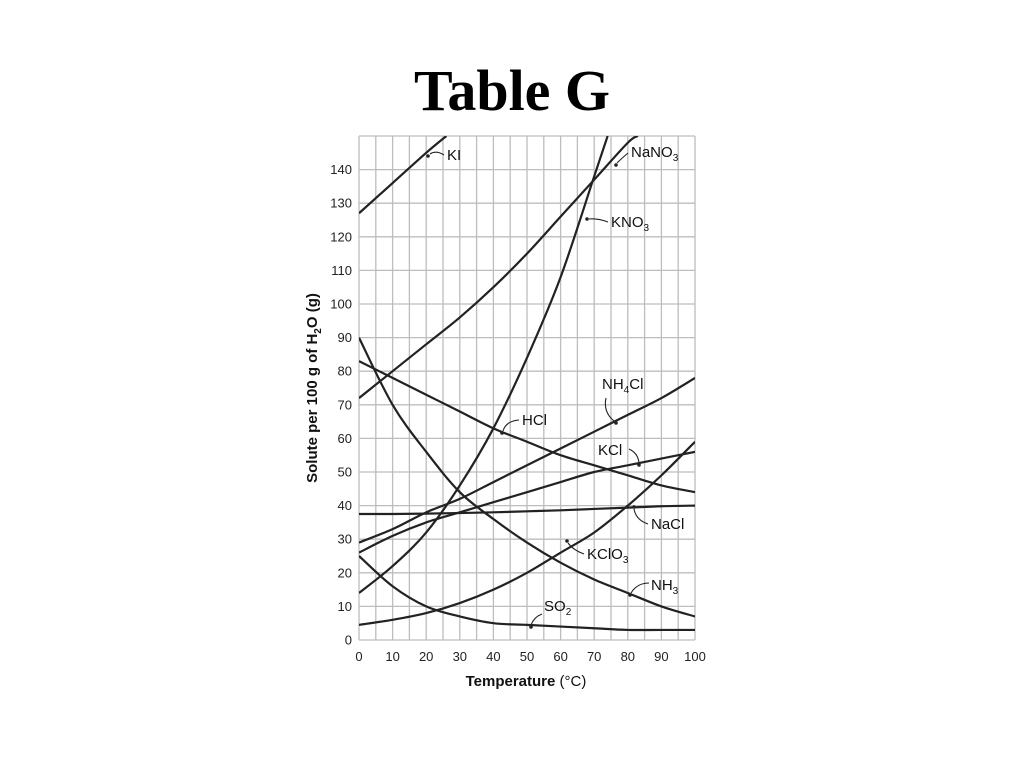 The height and width of the screenshot is (768, 1024). Describe the element at coordinates (609, 409) in the screenshot. I see `pointer-nh4cl` at that location.